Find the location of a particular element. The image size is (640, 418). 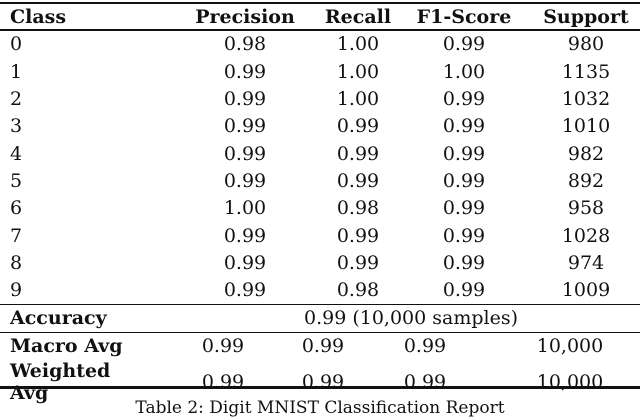

header-cell-support: Support is located at coordinates (586, 16).